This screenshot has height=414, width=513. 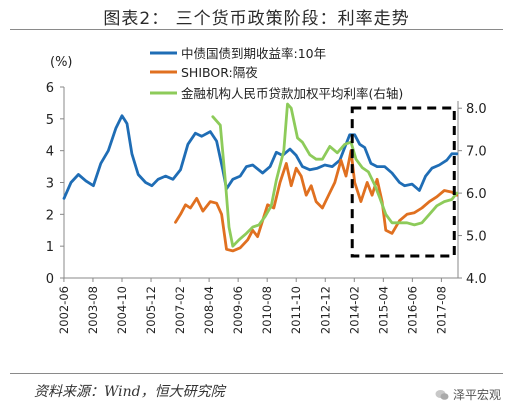 I want to click on x-tick-label: 2016-06, so click(x=412, y=310).